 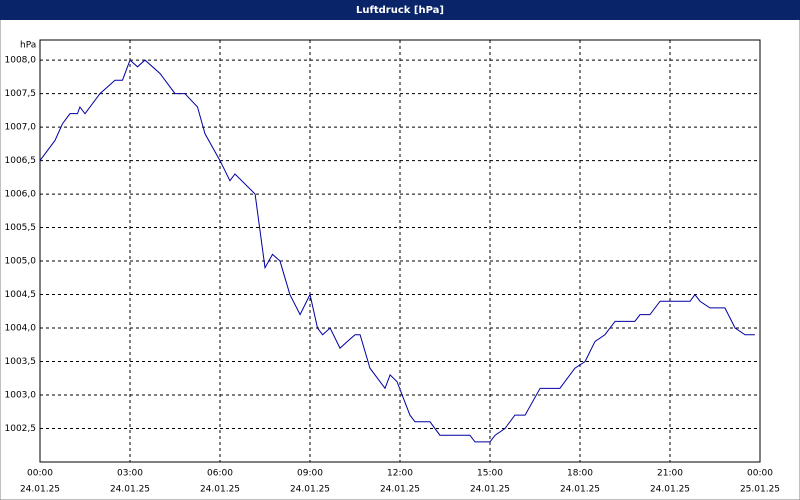 I want to click on x-tick-label: 15:00, so click(x=490, y=474).